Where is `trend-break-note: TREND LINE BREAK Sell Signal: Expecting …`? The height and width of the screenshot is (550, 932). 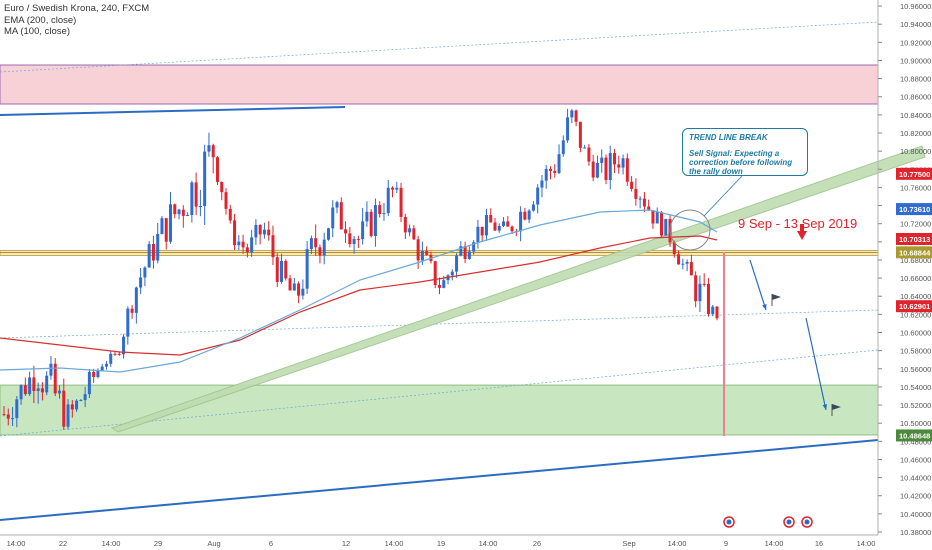 trend-break-note: TREND LINE BREAK Sell Signal: Expecting … is located at coordinates (745, 152).